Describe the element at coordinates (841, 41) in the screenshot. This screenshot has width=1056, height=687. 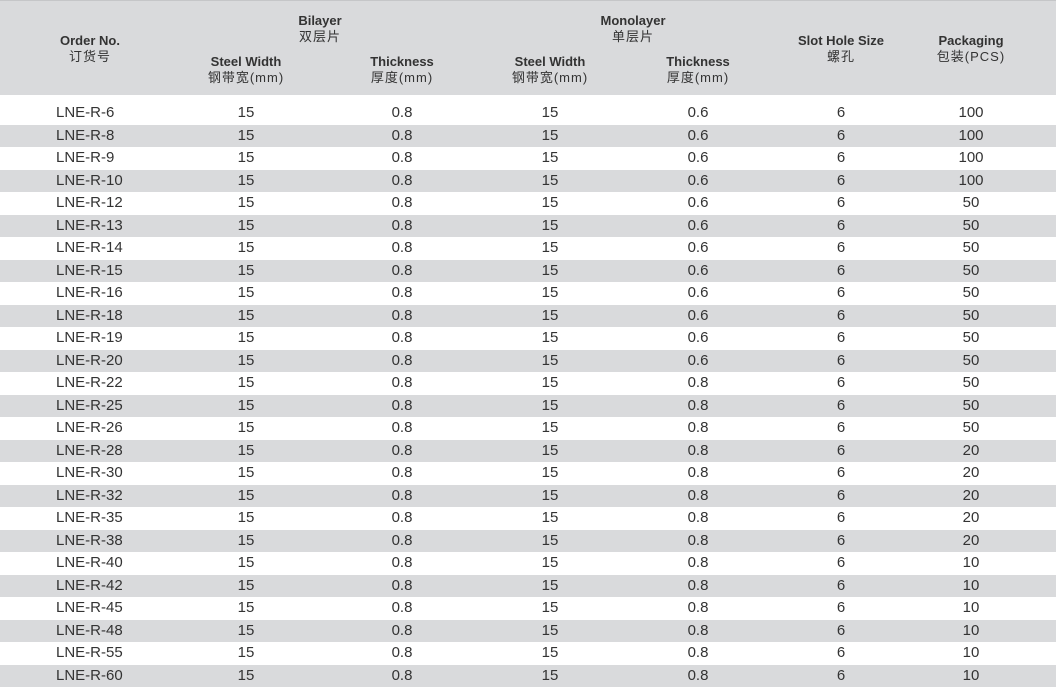
I see `header-slot-hole-size-en: Slot Hole Size` at that location.